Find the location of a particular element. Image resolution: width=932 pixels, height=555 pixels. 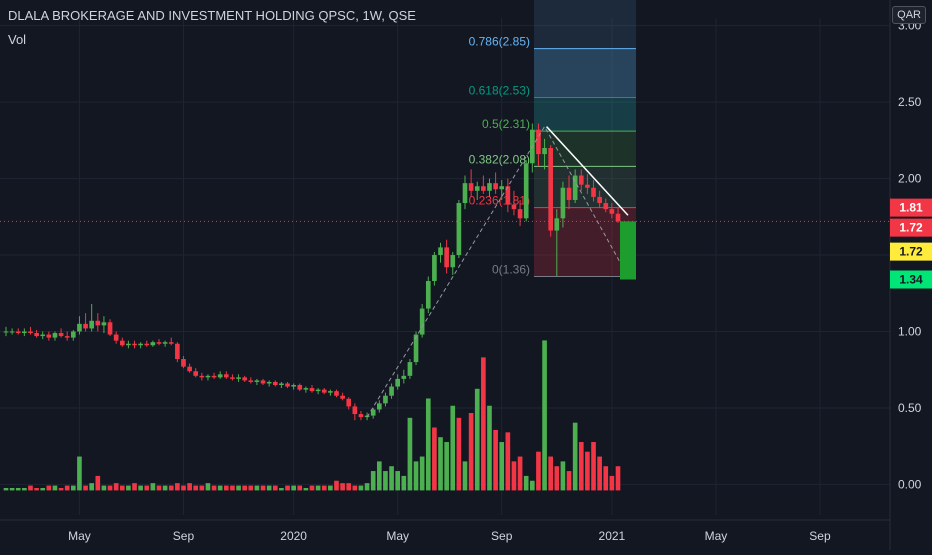

y-tick-label: 2.00 is located at coordinates (910, 179).